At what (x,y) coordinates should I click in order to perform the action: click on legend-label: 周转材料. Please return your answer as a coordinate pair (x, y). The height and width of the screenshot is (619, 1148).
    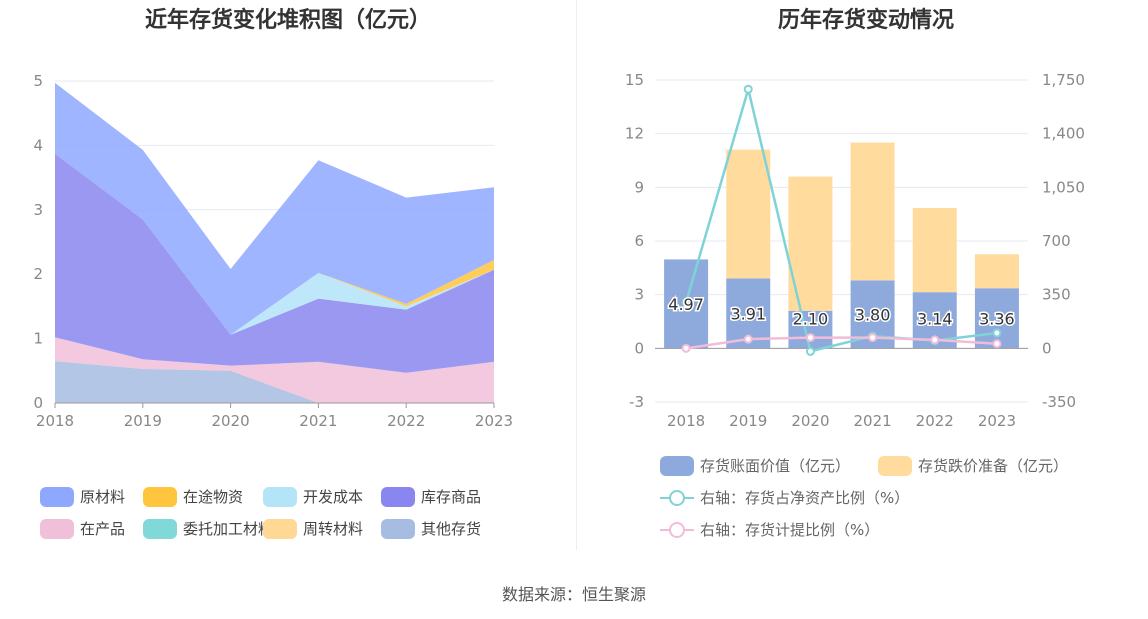
    Looking at the image, I should click on (333, 529).